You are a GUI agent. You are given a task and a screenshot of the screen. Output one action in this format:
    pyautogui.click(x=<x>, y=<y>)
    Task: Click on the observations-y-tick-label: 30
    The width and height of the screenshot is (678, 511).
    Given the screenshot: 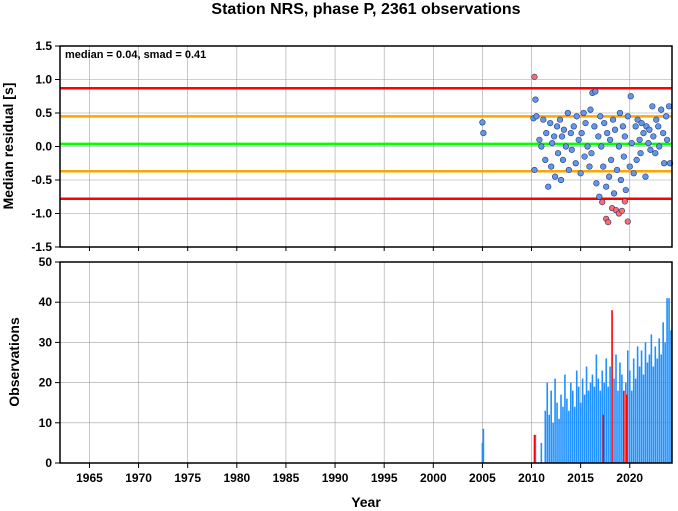 What is the action you would take?
    pyautogui.click(x=46, y=342)
    